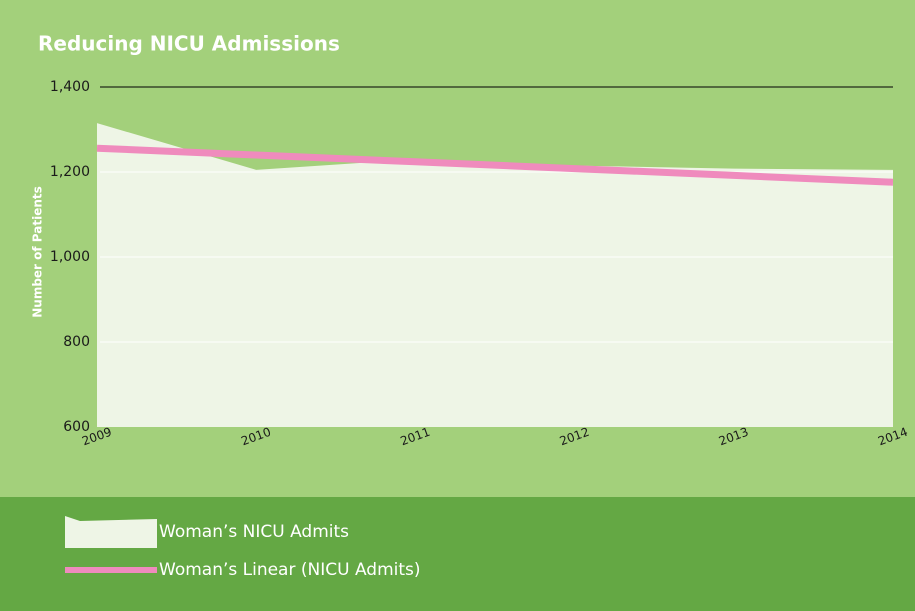 The height and width of the screenshot is (611, 915). I want to click on legend-label: Woman’s Linear (NICU Admits), so click(290, 570).